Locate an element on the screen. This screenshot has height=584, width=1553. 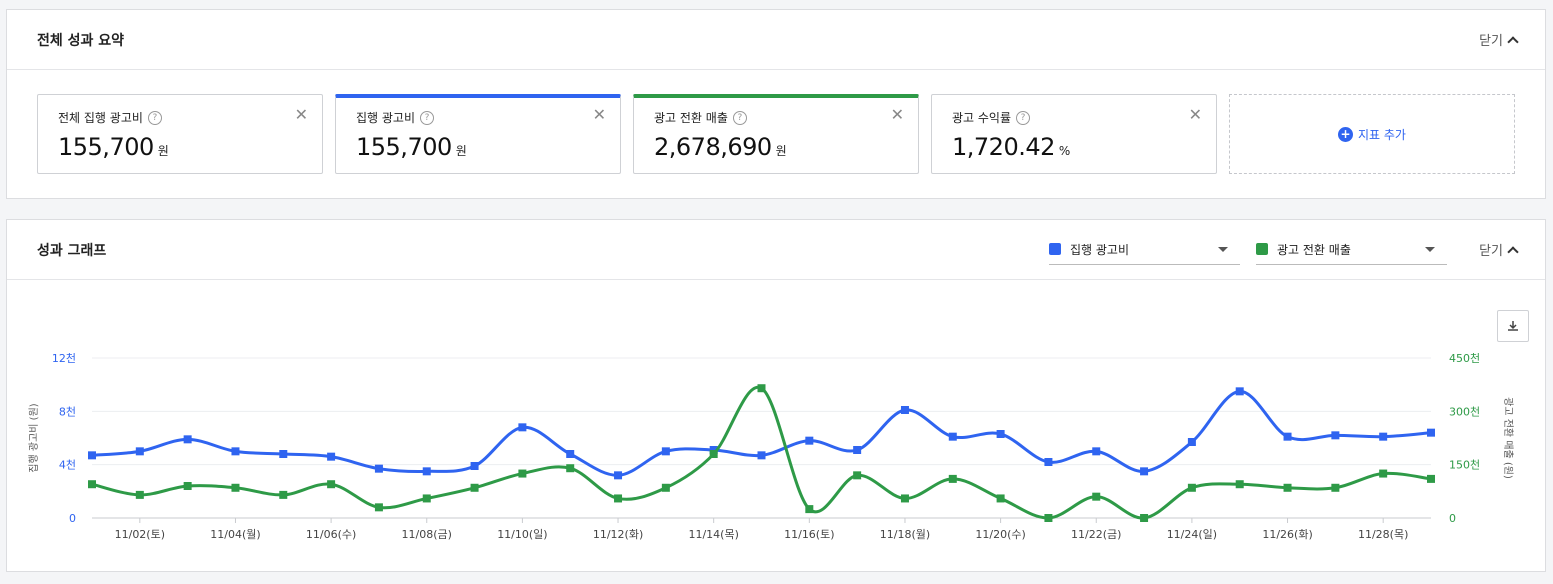
metric-select-spend: 집행 광고비 is located at coordinates (1144, 249).